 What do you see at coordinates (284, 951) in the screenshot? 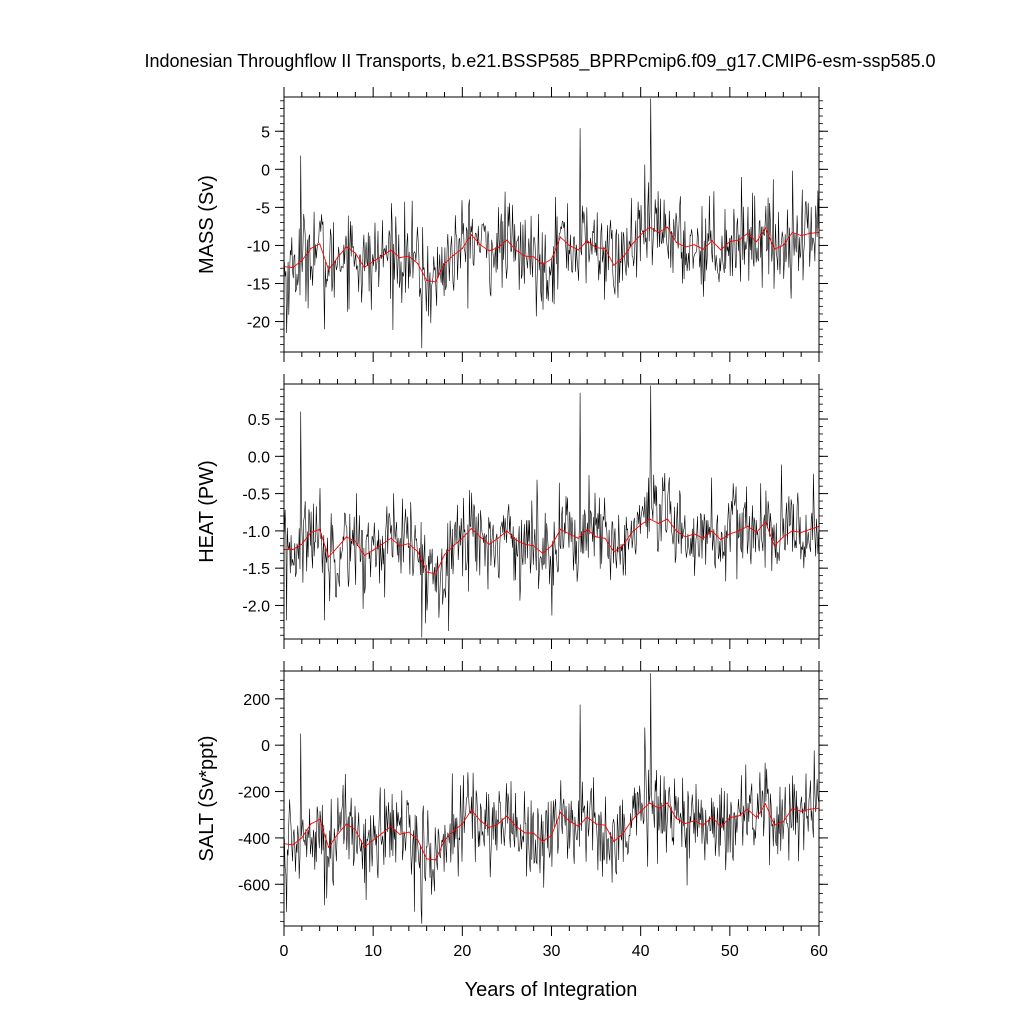
I see `x-tick-label: 0` at bounding box center [284, 951].